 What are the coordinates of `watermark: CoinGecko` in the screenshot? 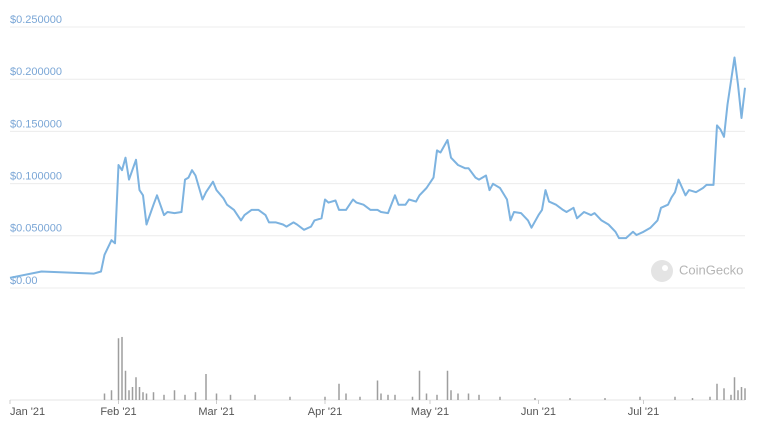 It's located at (697, 271).